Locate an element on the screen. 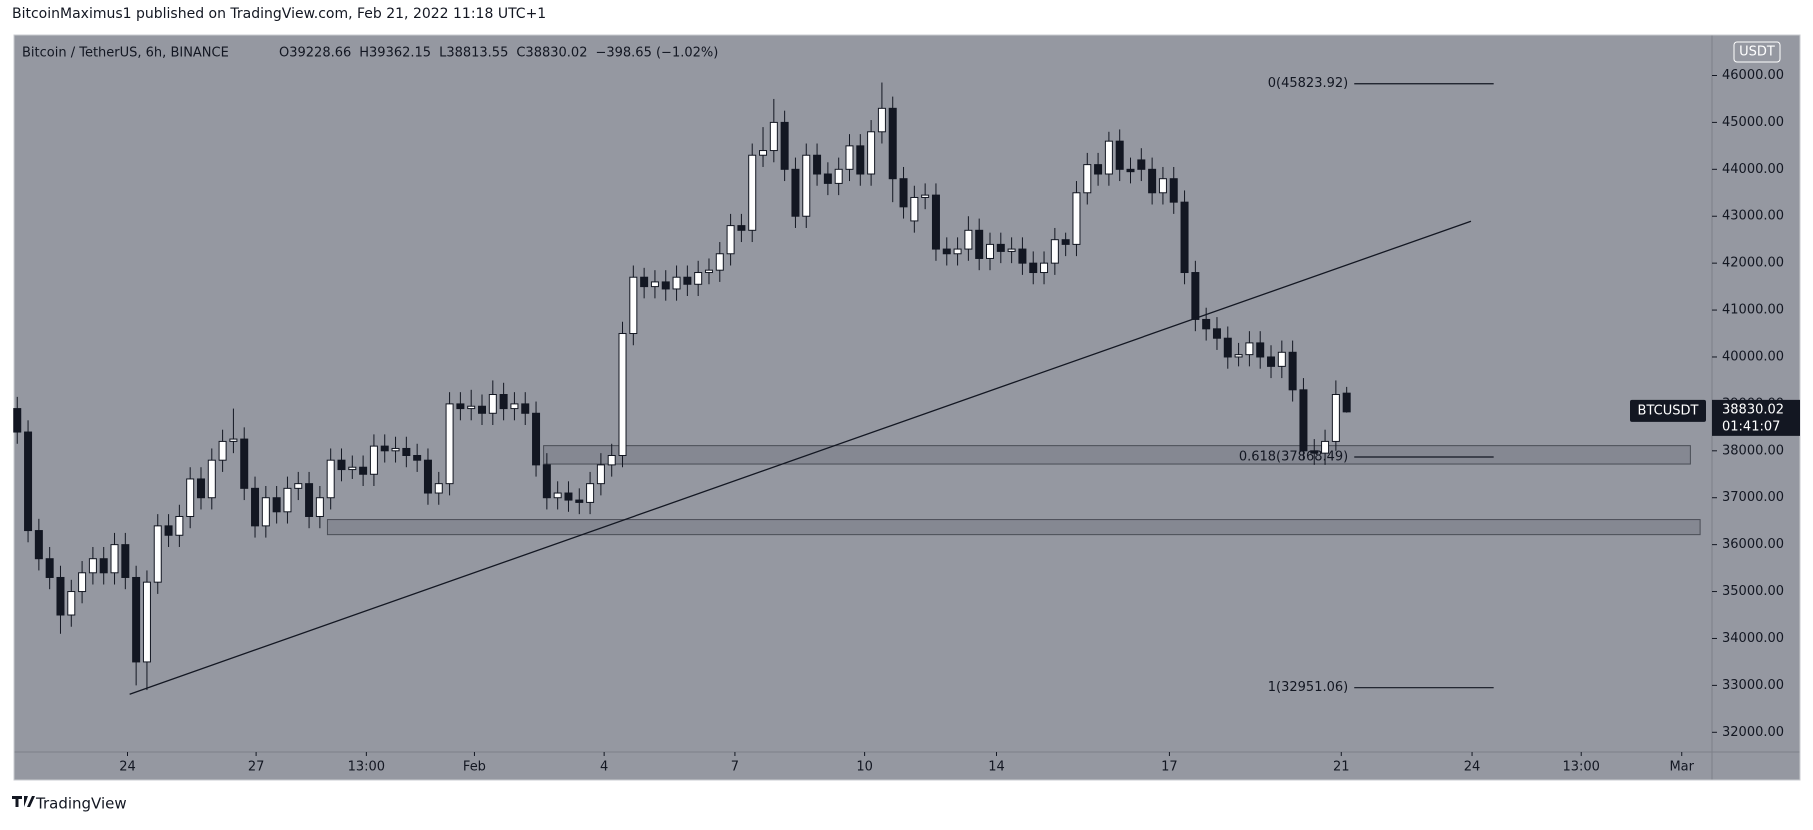  time-axis-background is located at coordinates (863, 766).